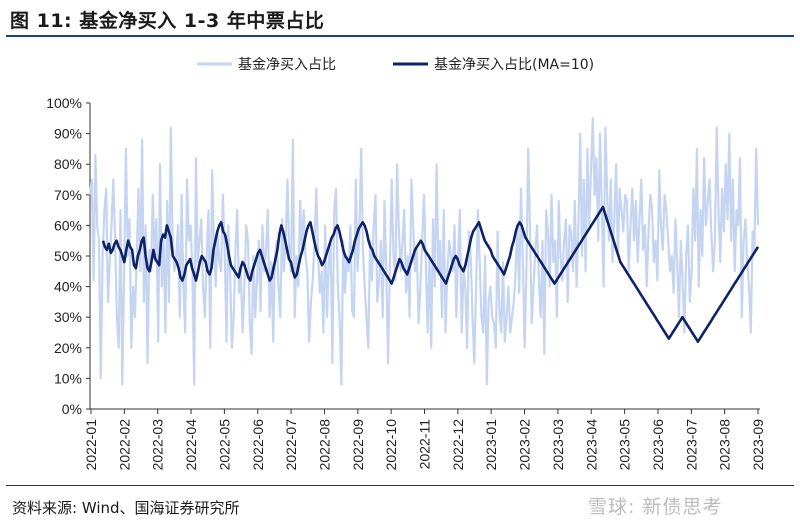 Image resolution: width=800 pixels, height=527 pixels. What do you see at coordinates (158, 445) in the screenshot?
I see `x-tick-label: 2022-03` at bounding box center [158, 445].